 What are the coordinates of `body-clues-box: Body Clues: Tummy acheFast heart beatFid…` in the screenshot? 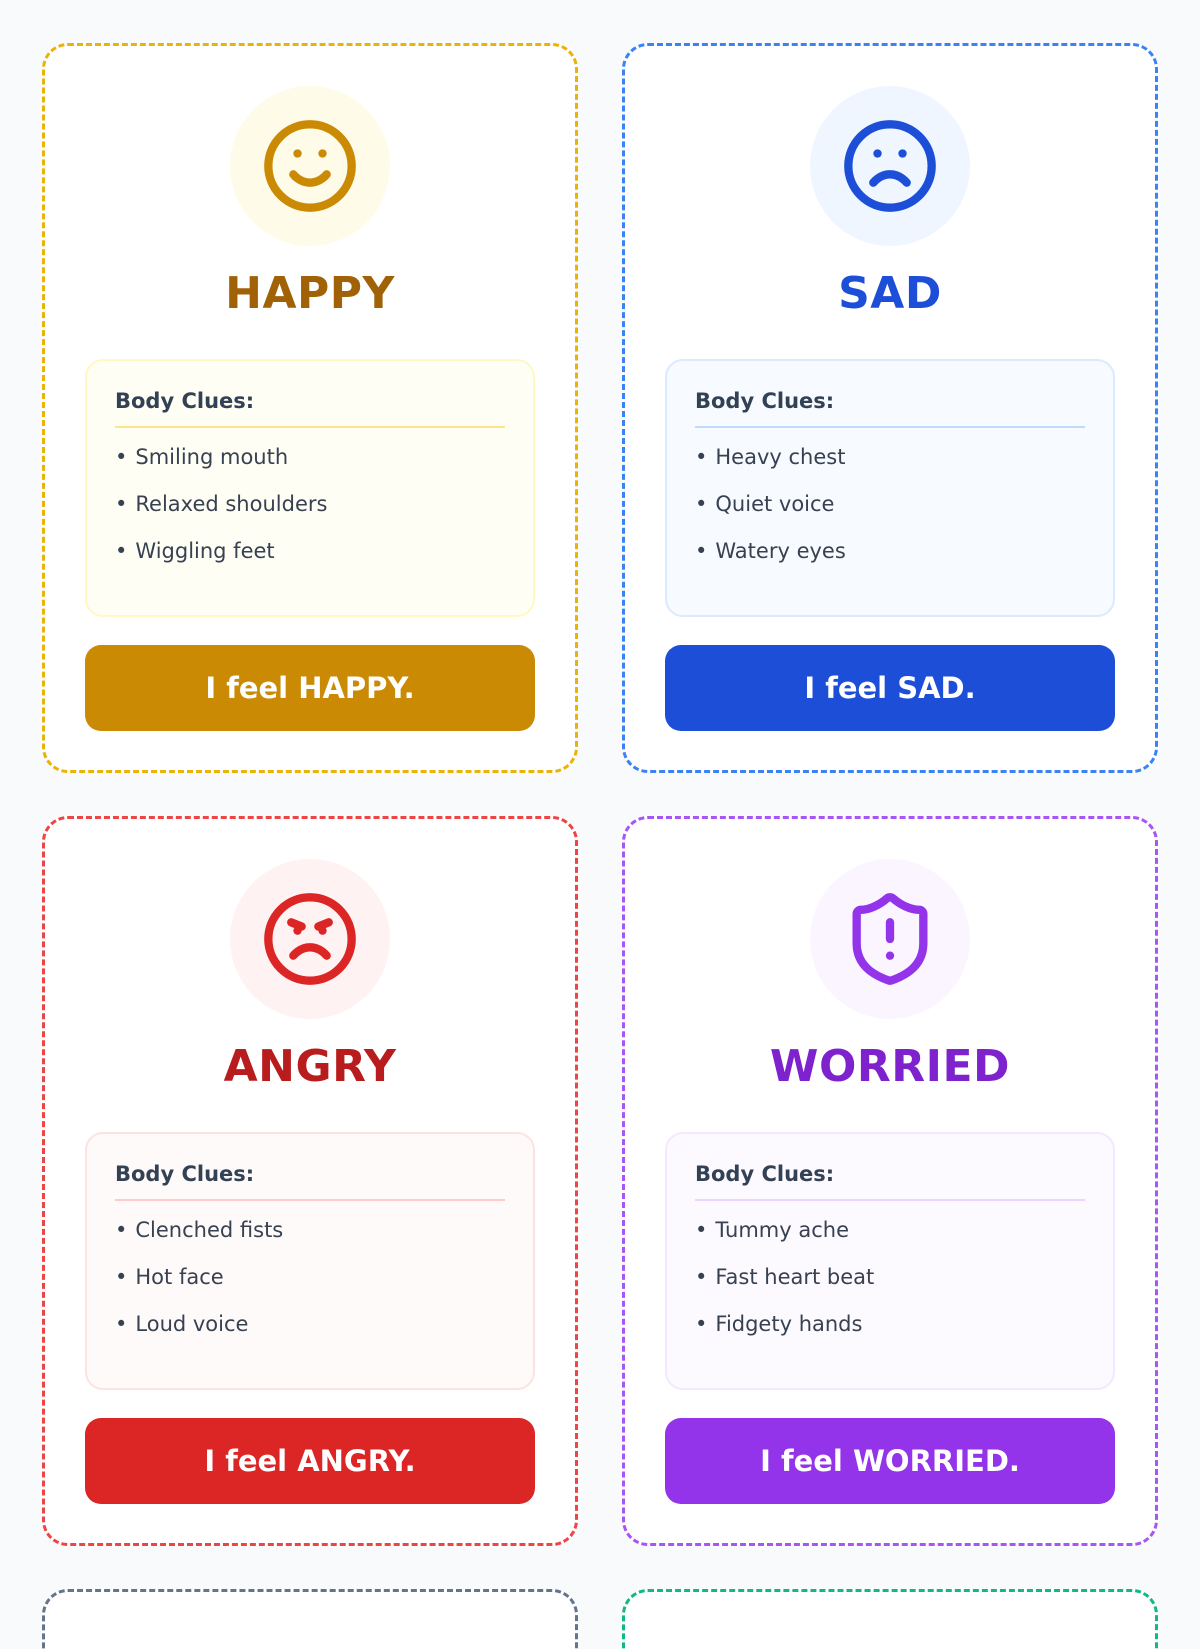 It's located at (890, 1261).